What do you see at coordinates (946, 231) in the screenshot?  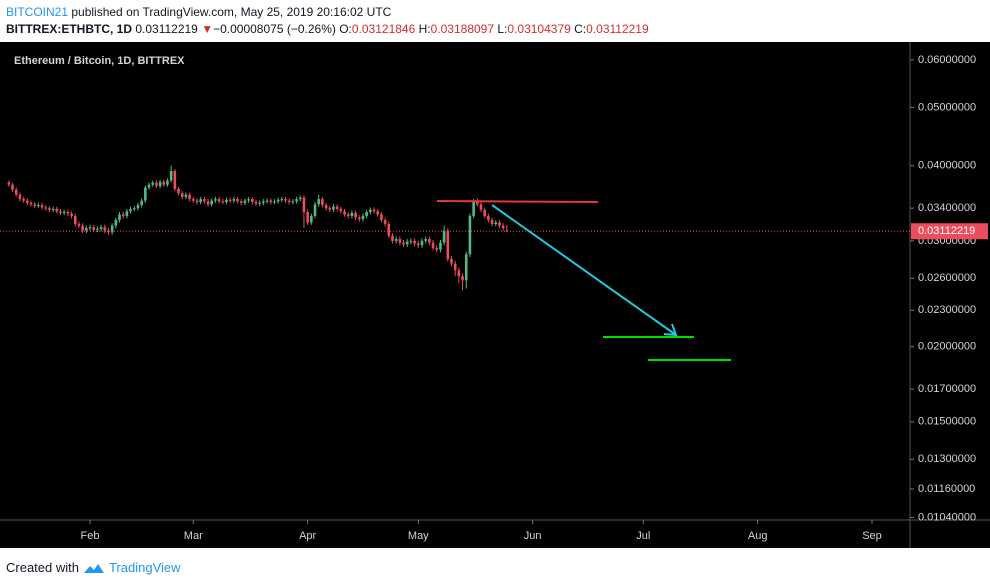 I see `last-price-label: 0.03112219` at bounding box center [946, 231].